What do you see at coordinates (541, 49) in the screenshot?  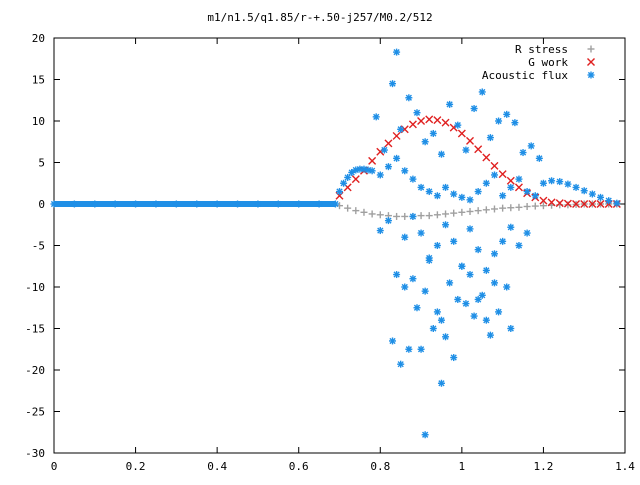 I see `legend-label: R stress` at bounding box center [541, 49].